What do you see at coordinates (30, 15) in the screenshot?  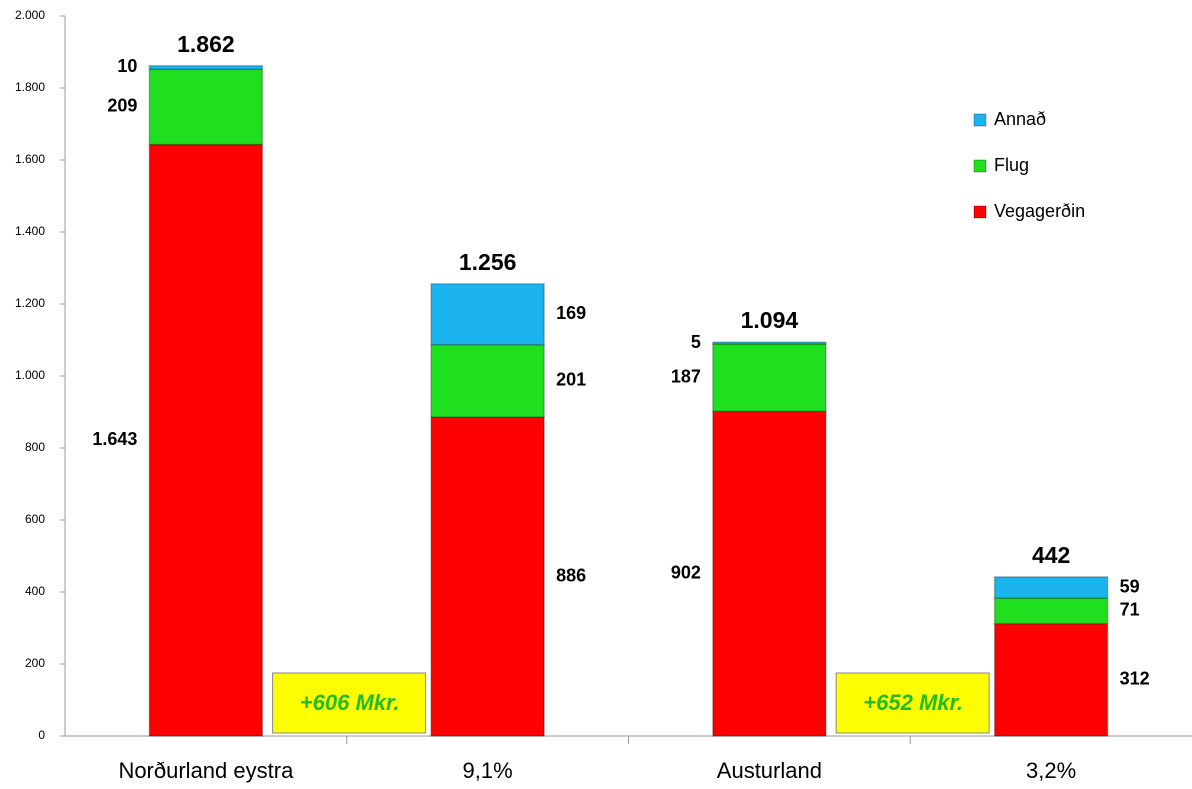 I see `y-tick-label: 2.000` at bounding box center [30, 15].